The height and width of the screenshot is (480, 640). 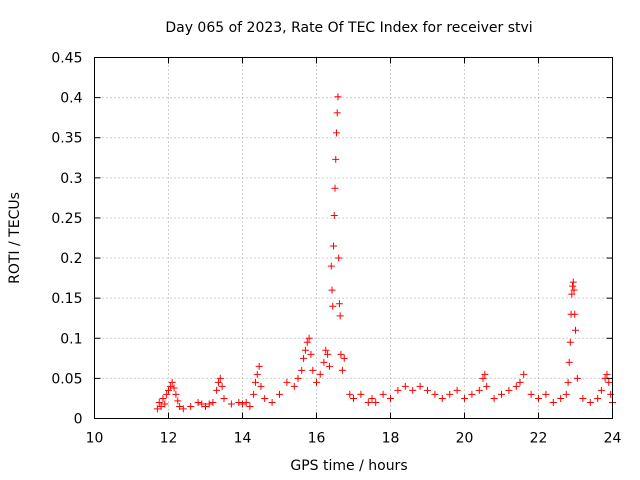 I want to click on y-tick-label: 0.3, so click(x=71, y=179).